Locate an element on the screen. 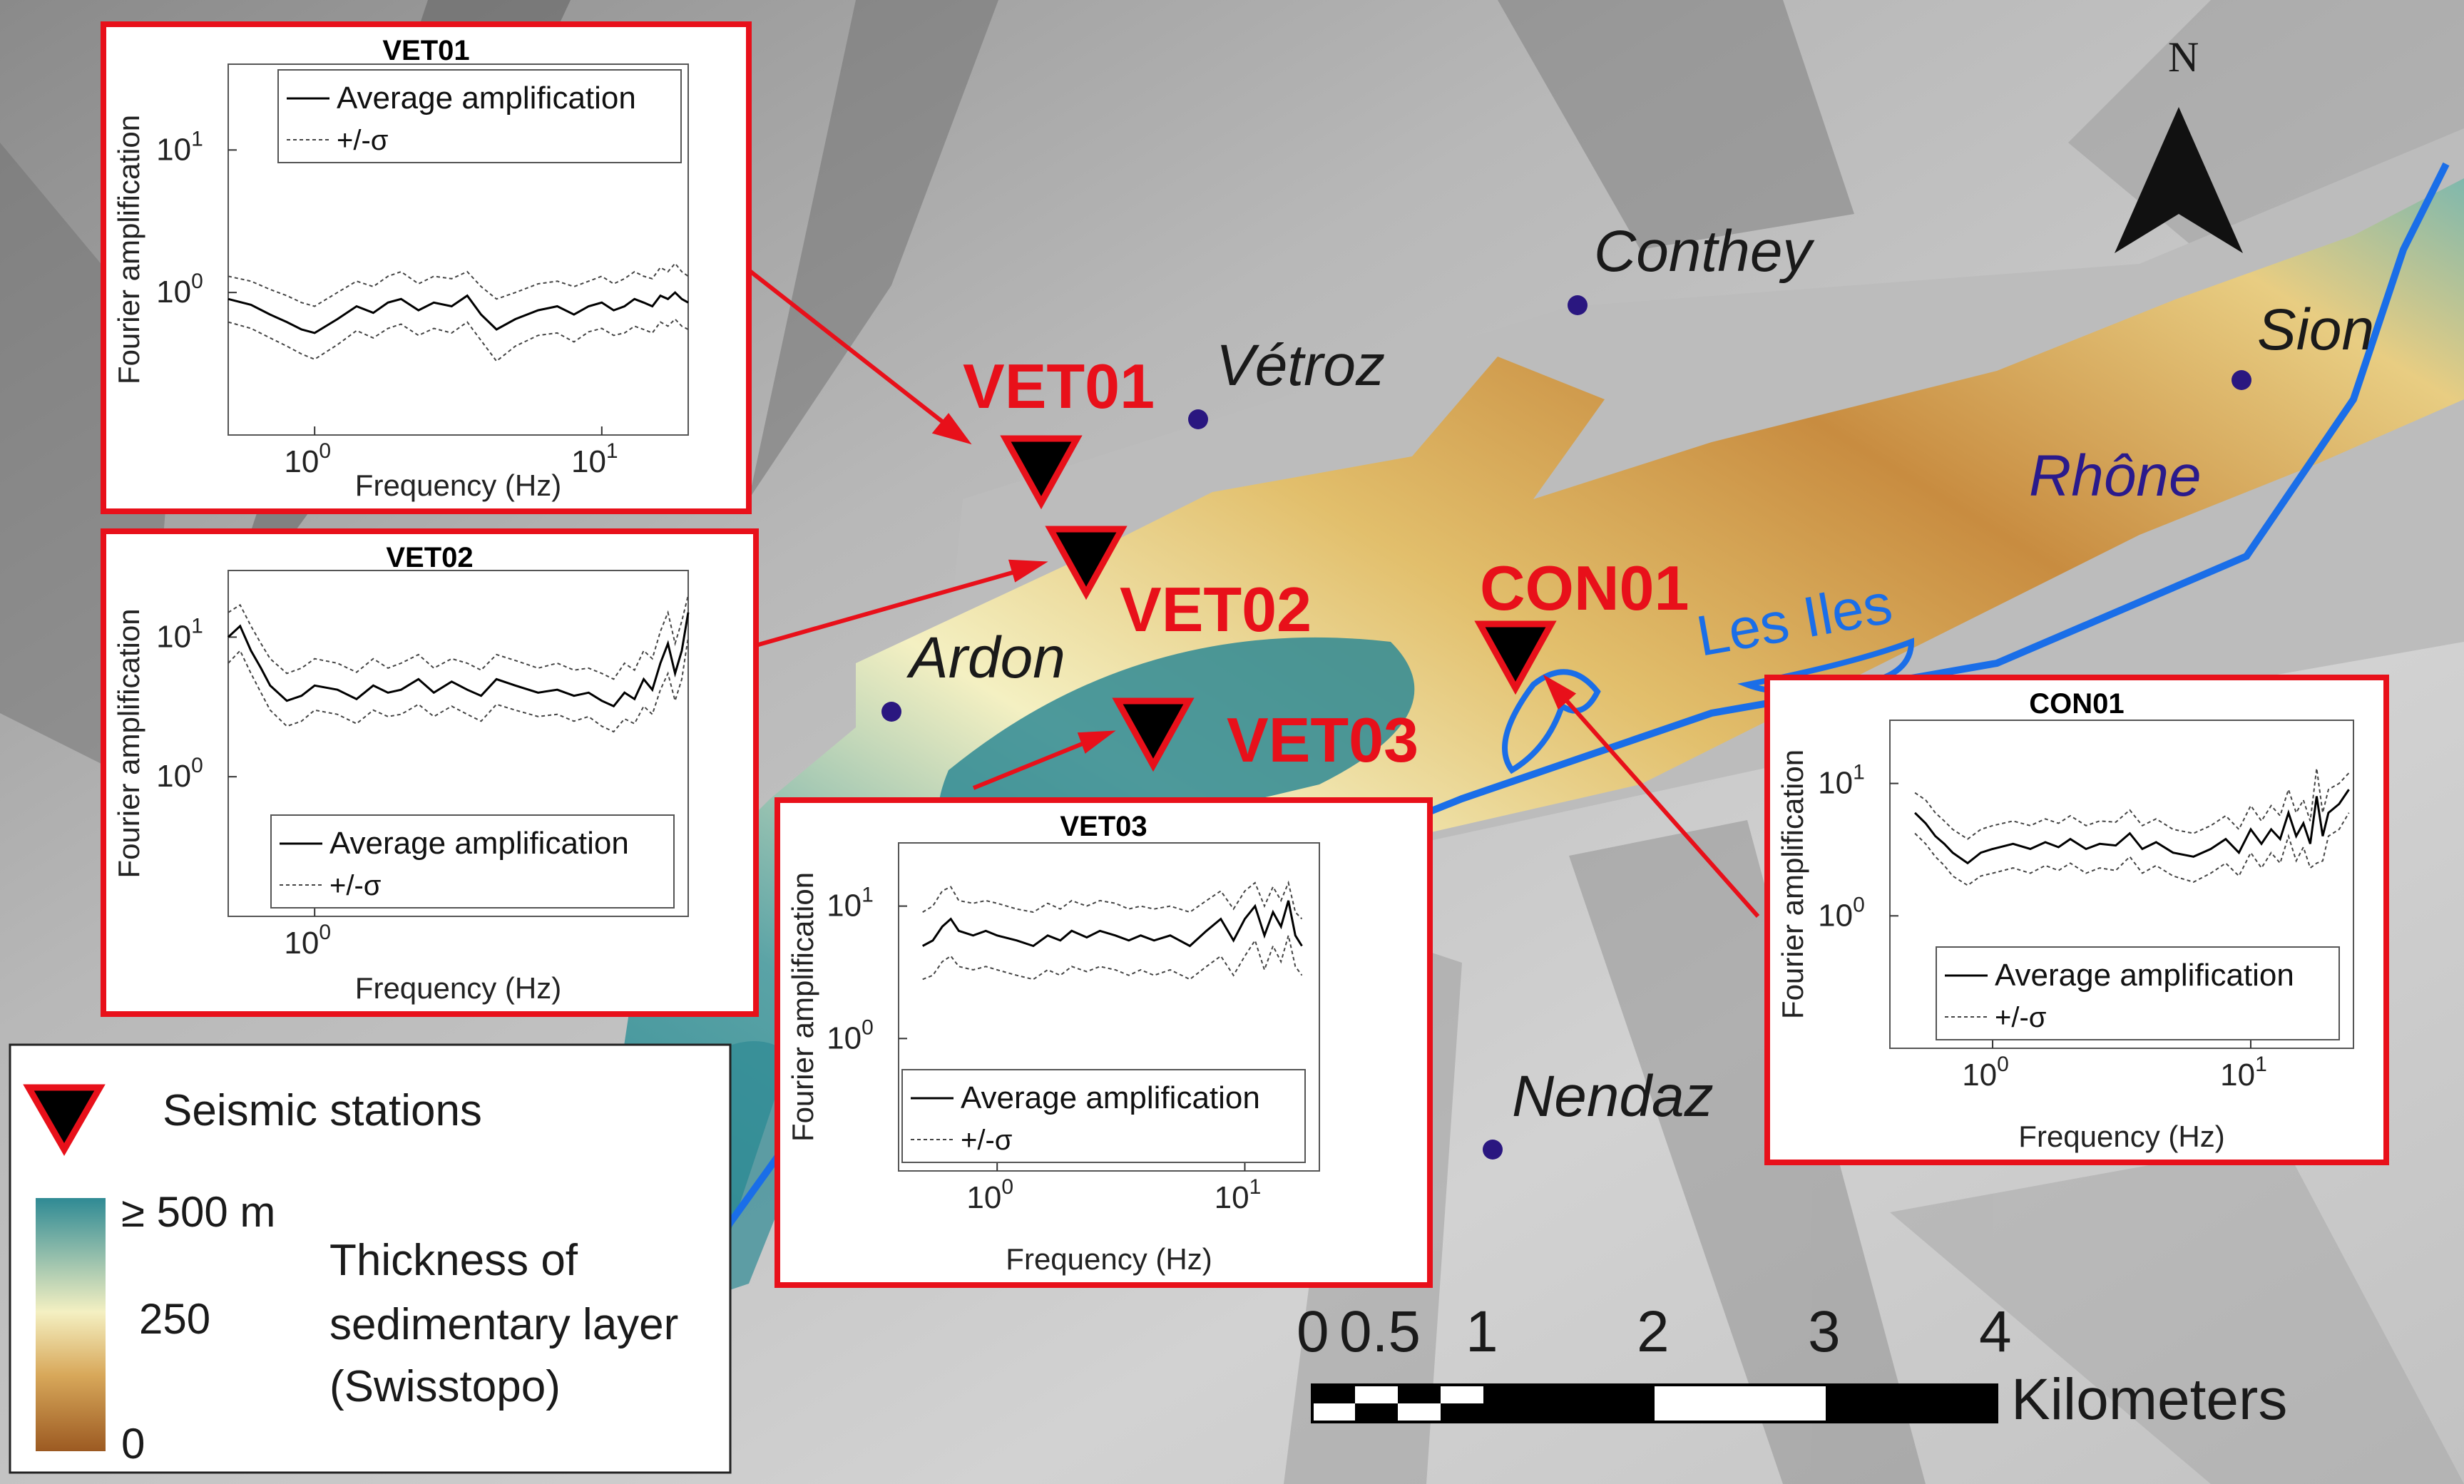 Image resolution: width=2464 pixels, height=1484 pixels. town-dot-vetroz is located at coordinates (1198, 419).